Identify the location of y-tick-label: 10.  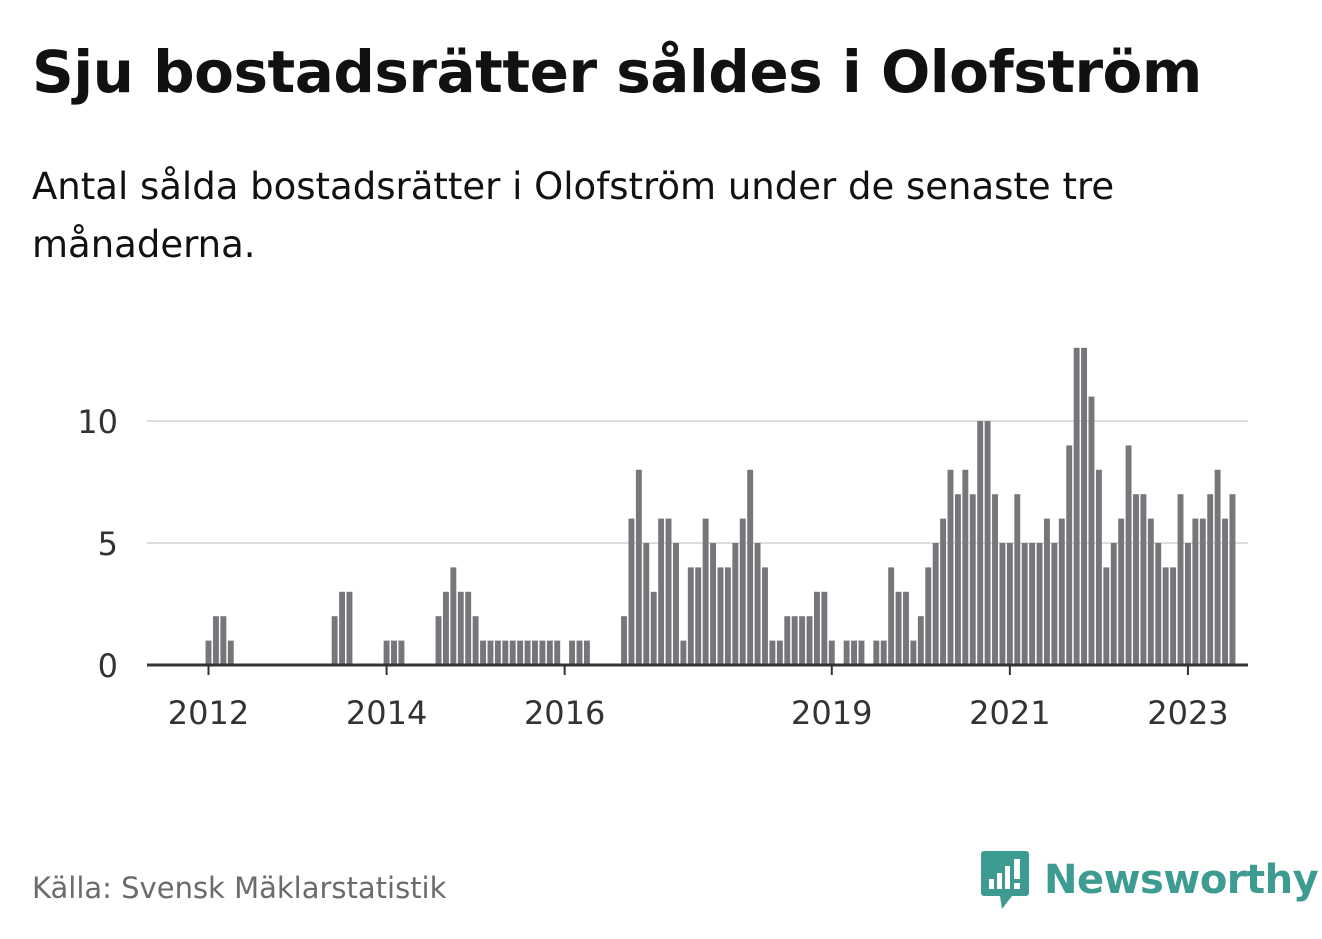
(97, 422).